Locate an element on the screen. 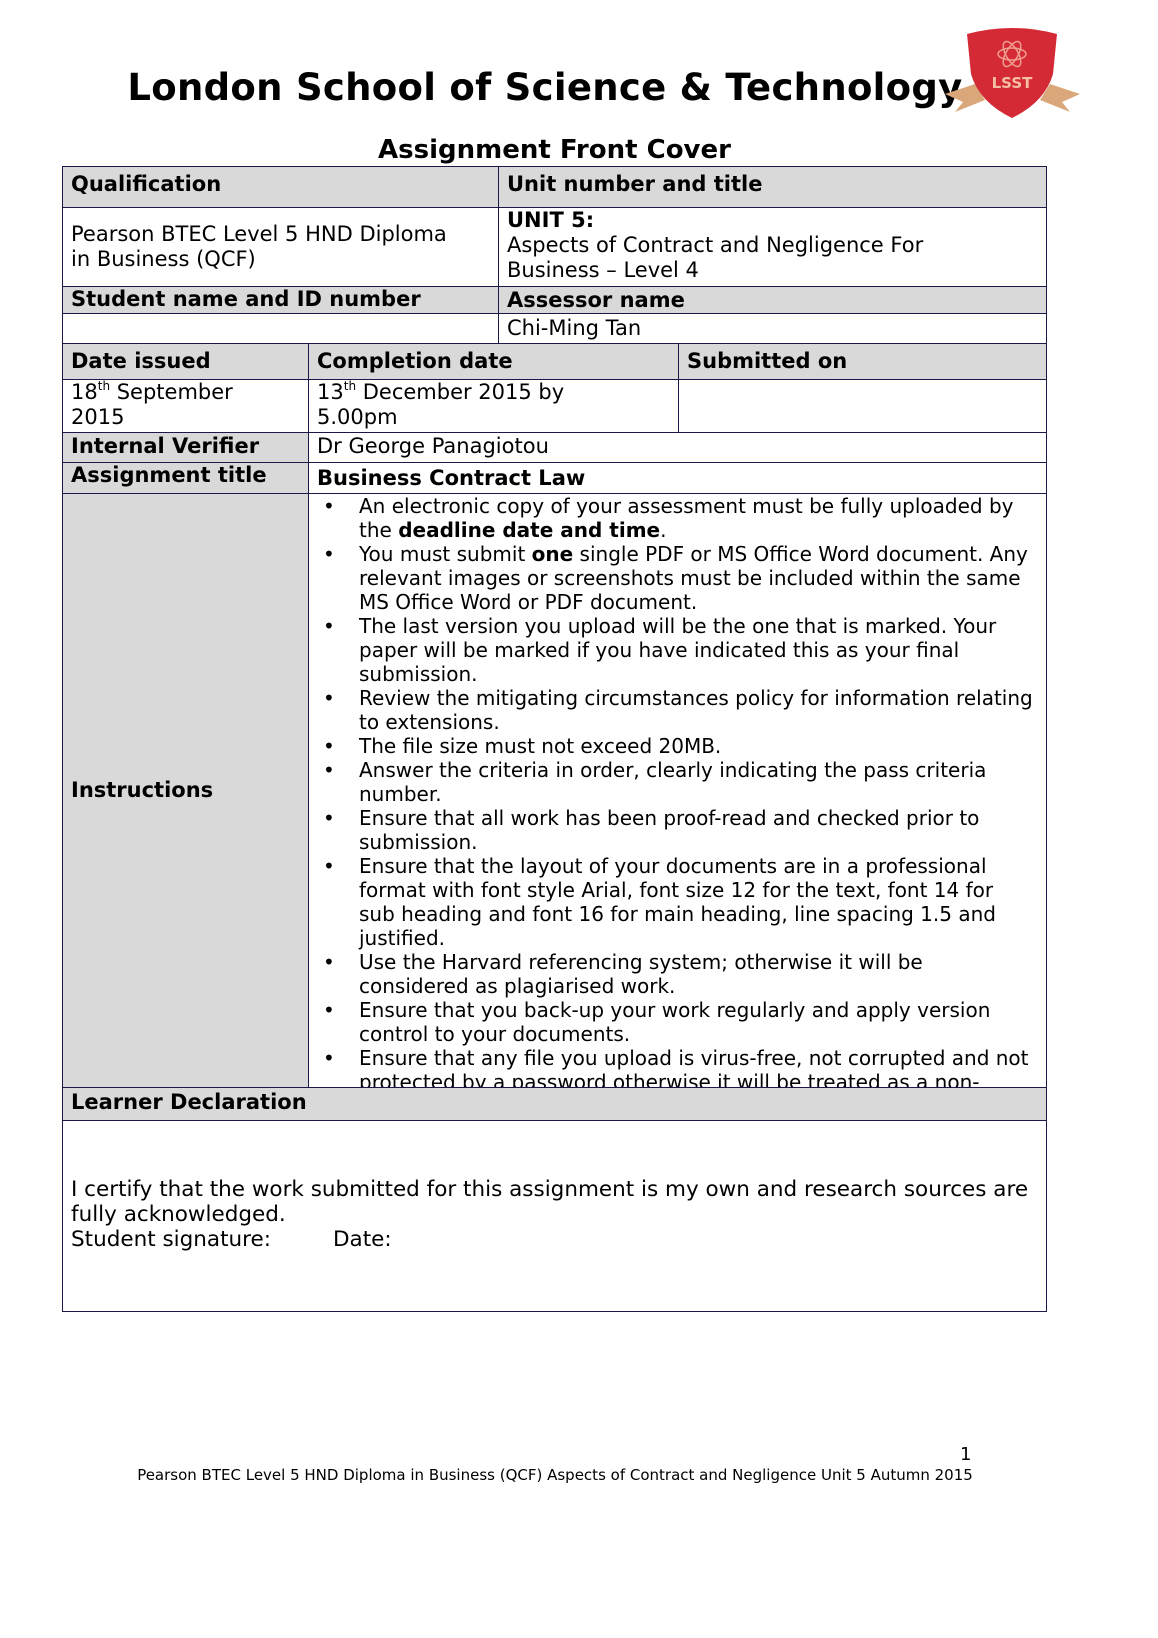 The height and width of the screenshot is (1638, 1158). date-issued-month: September is located at coordinates (171, 392).